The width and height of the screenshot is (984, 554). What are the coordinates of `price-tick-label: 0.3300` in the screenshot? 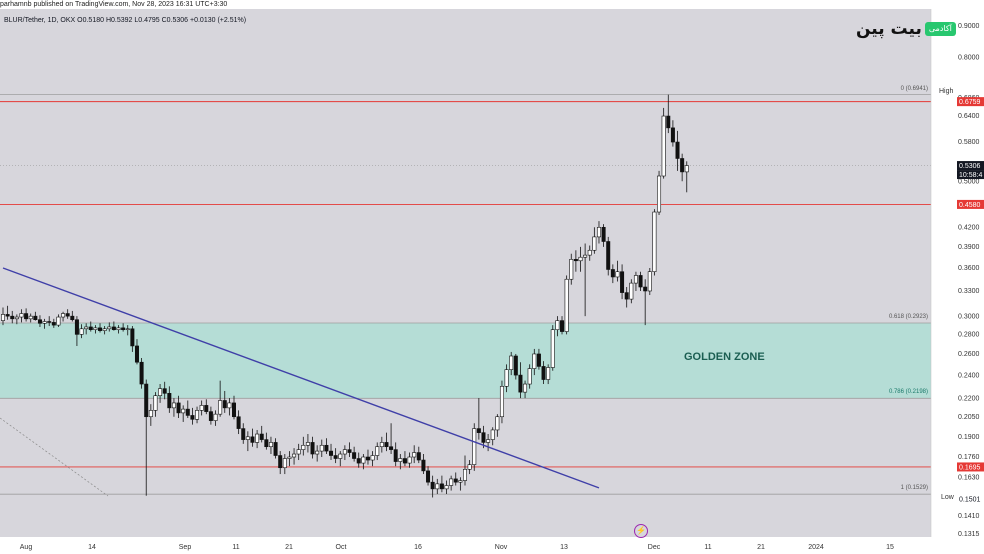 It's located at (969, 291).